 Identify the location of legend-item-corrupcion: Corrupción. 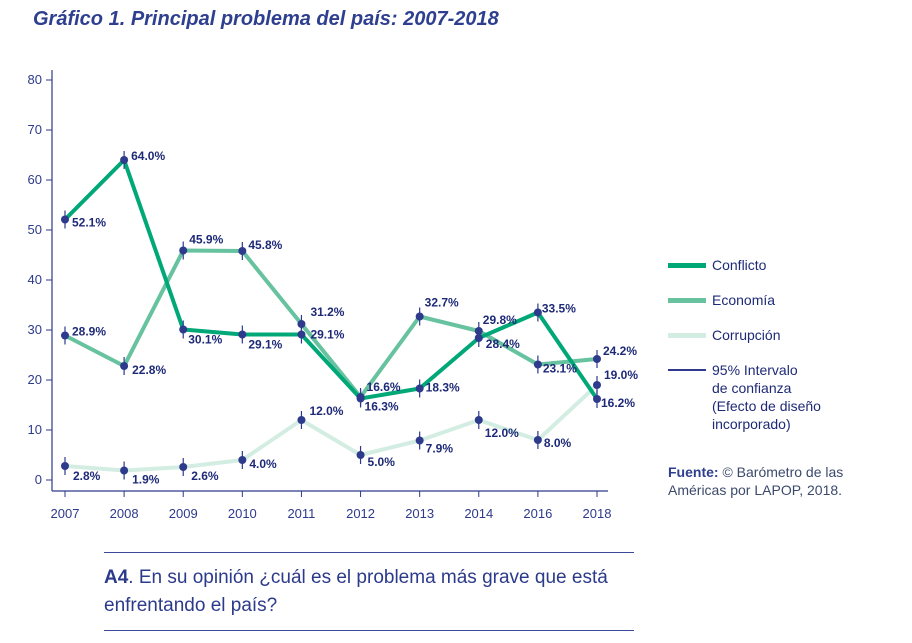
(744, 335).